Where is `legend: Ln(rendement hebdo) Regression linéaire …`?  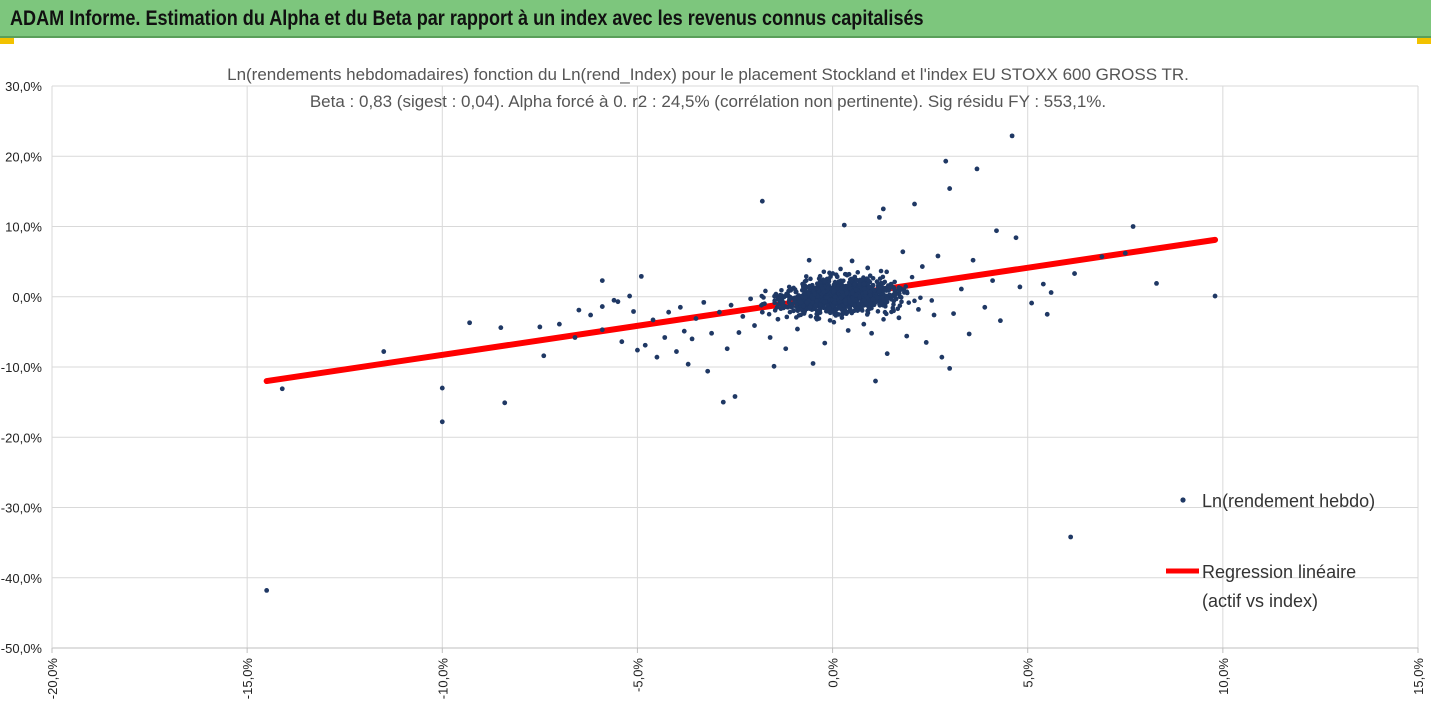
legend: Ln(rendement hebdo) Regression linéaire … is located at coordinates (1270, 551).